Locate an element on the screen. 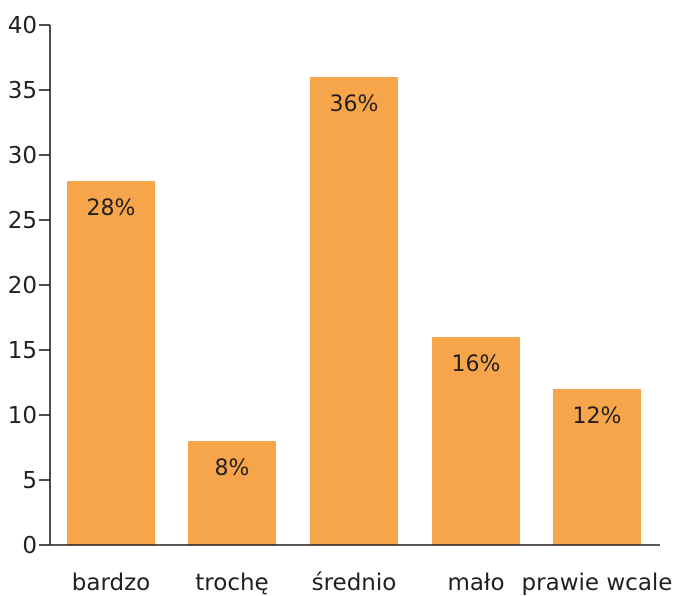 This screenshot has width=677, height=596. y-tick-label: 40 is located at coordinates (22, 26).